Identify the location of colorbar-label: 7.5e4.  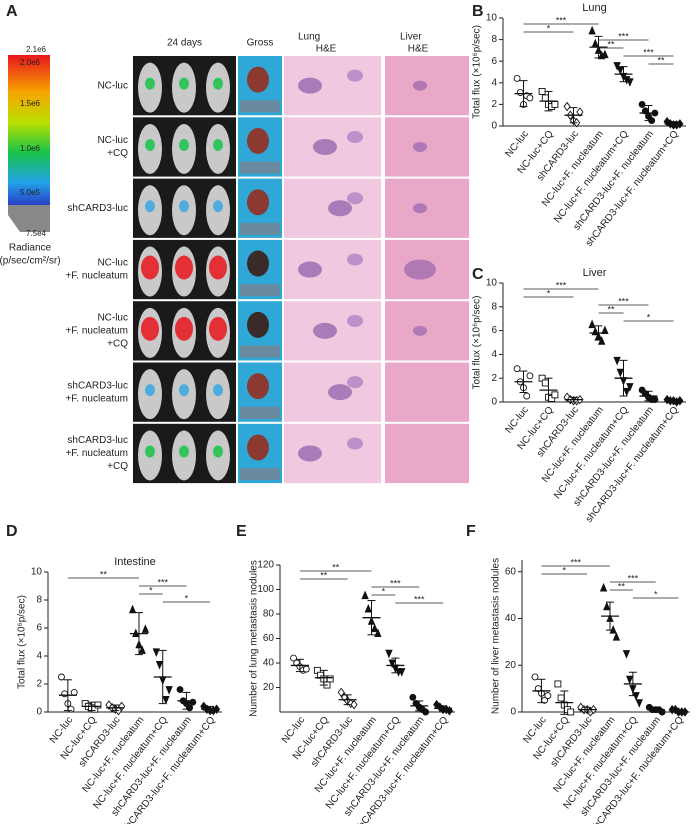
(36, 233).